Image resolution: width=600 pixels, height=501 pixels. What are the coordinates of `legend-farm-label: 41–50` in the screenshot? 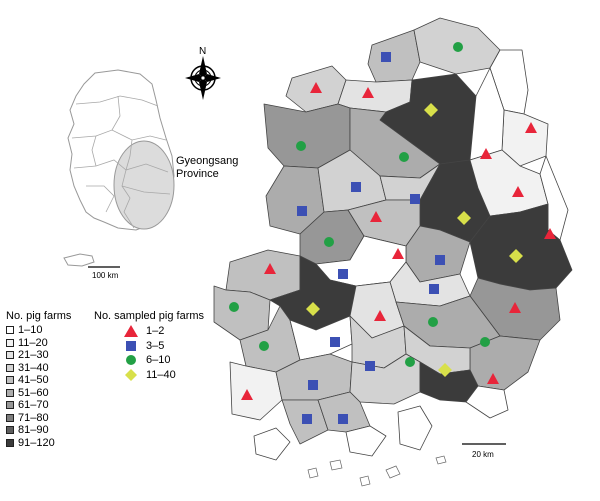 It's located at (33, 380).